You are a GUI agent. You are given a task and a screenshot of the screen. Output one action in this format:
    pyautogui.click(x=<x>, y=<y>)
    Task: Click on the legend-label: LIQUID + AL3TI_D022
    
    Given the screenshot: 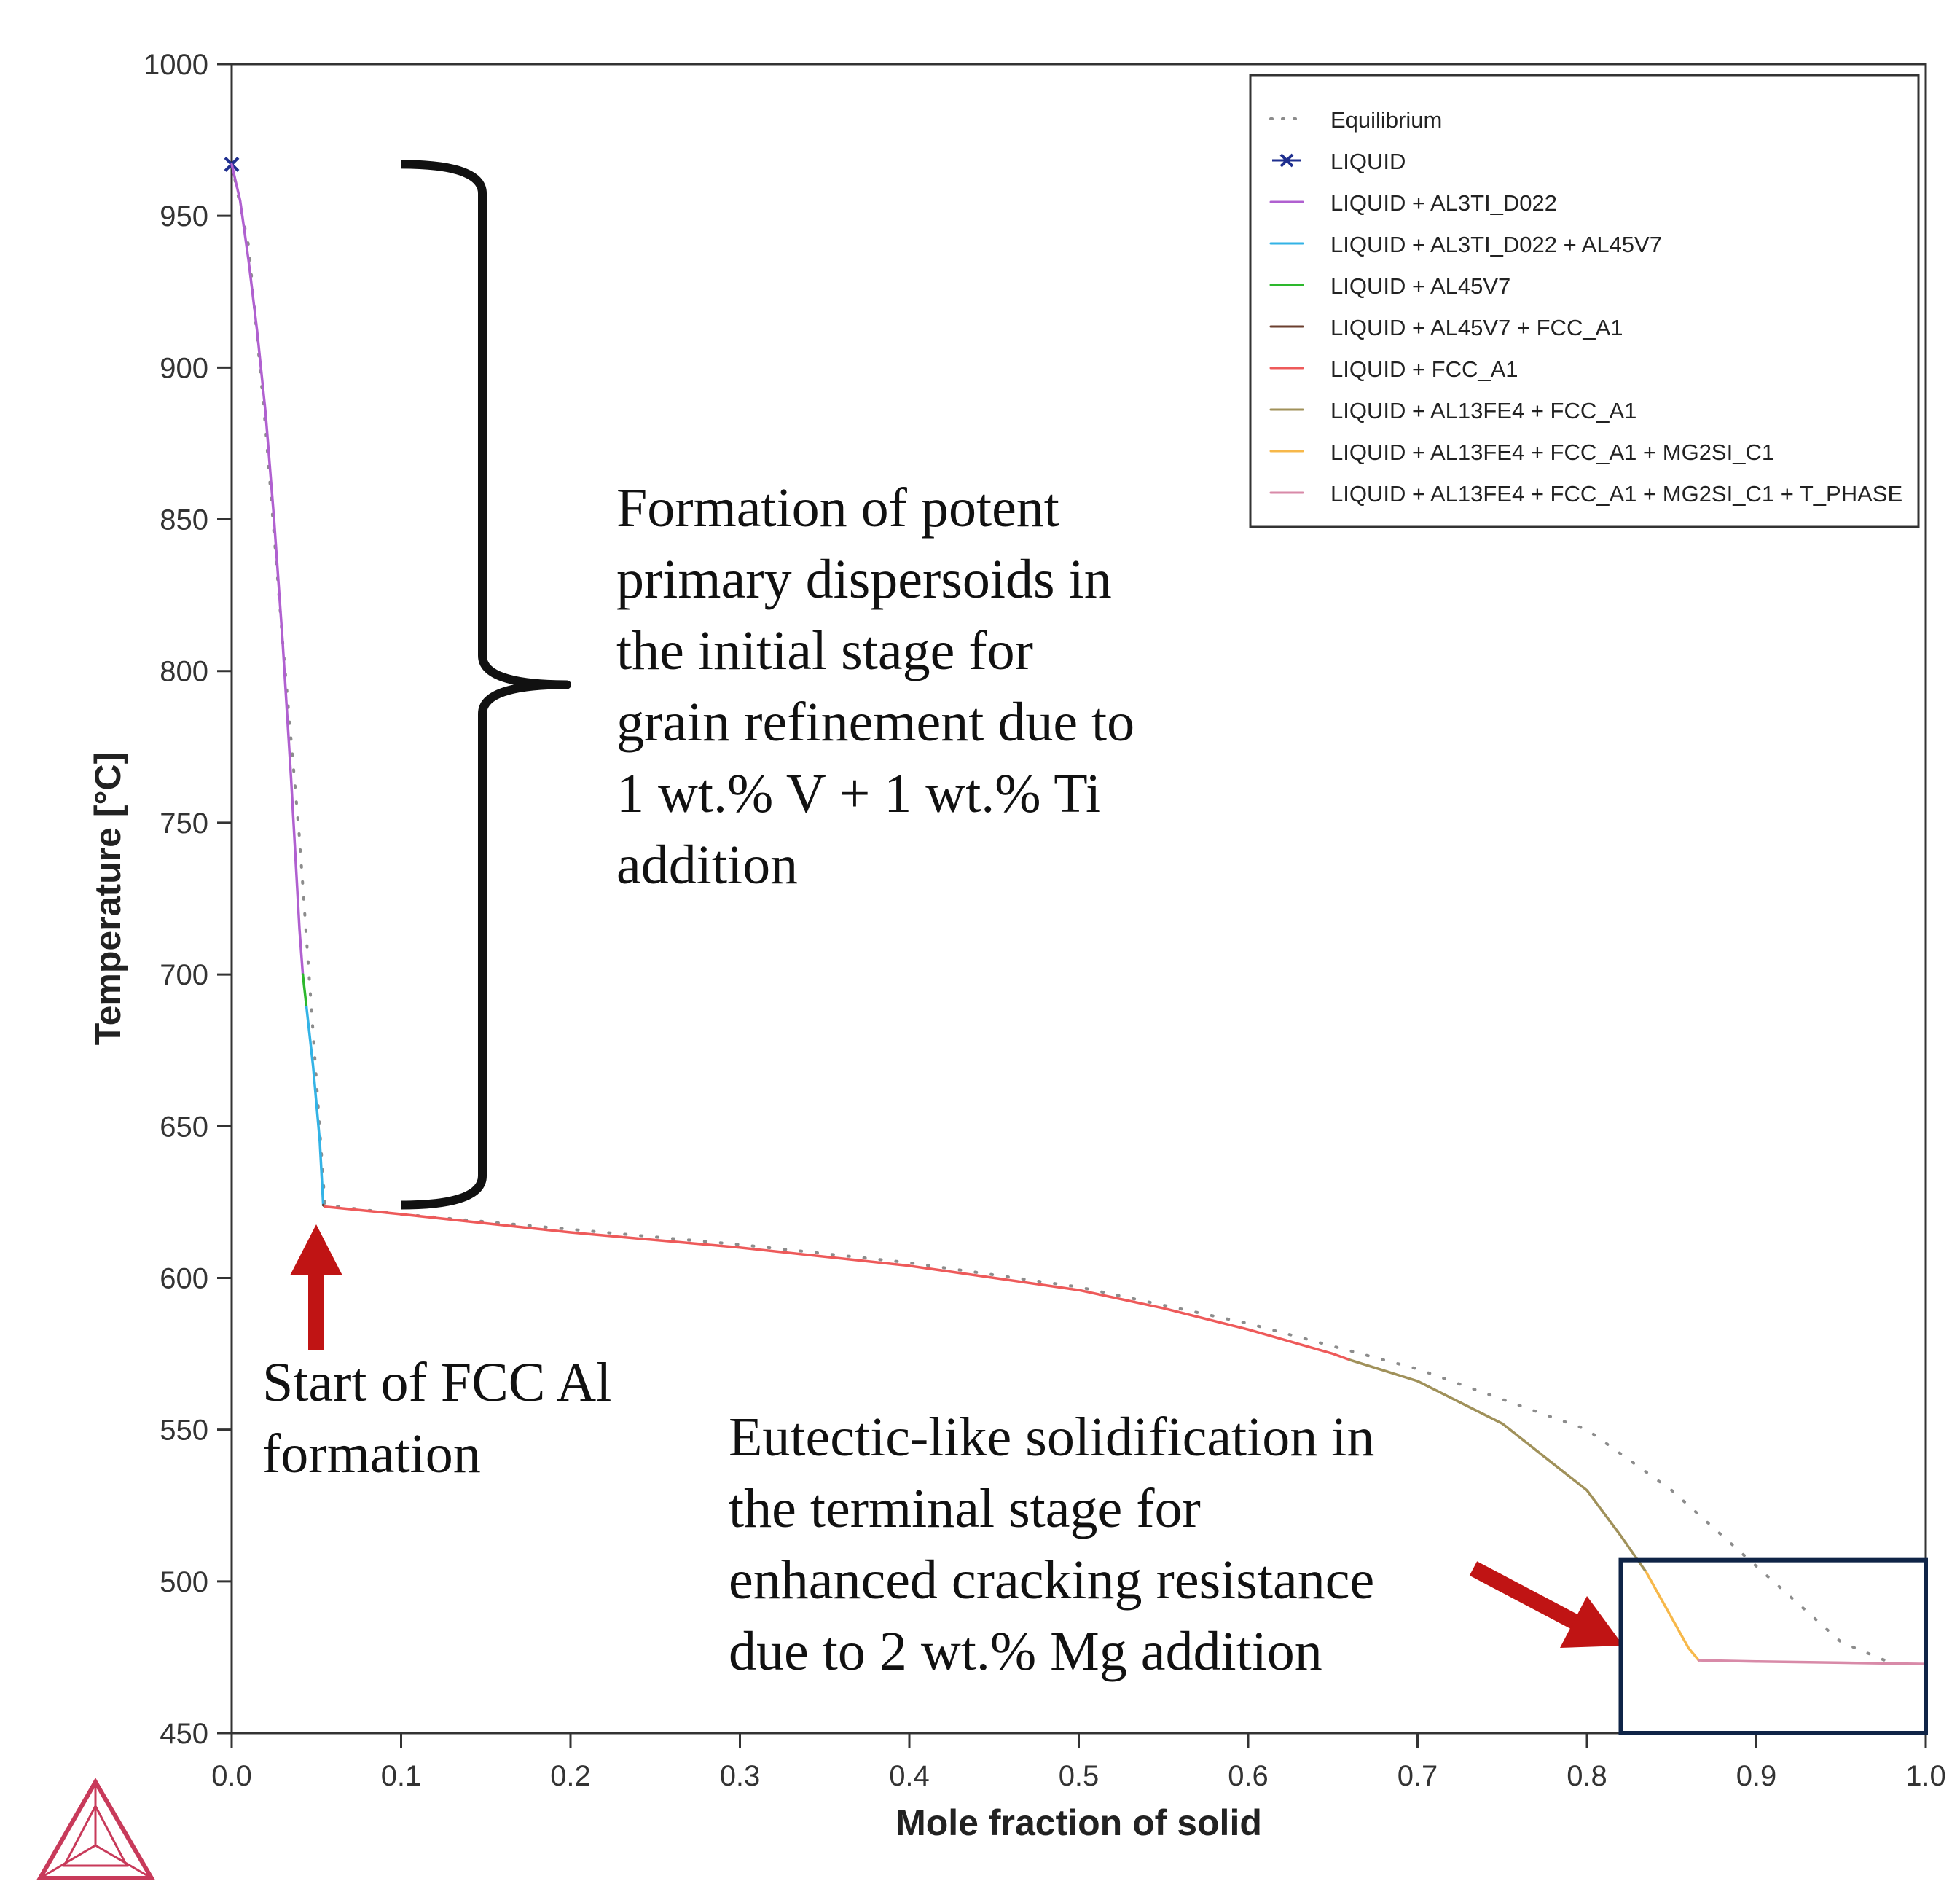 What is the action you would take?
    pyautogui.click(x=1443, y=203)
    